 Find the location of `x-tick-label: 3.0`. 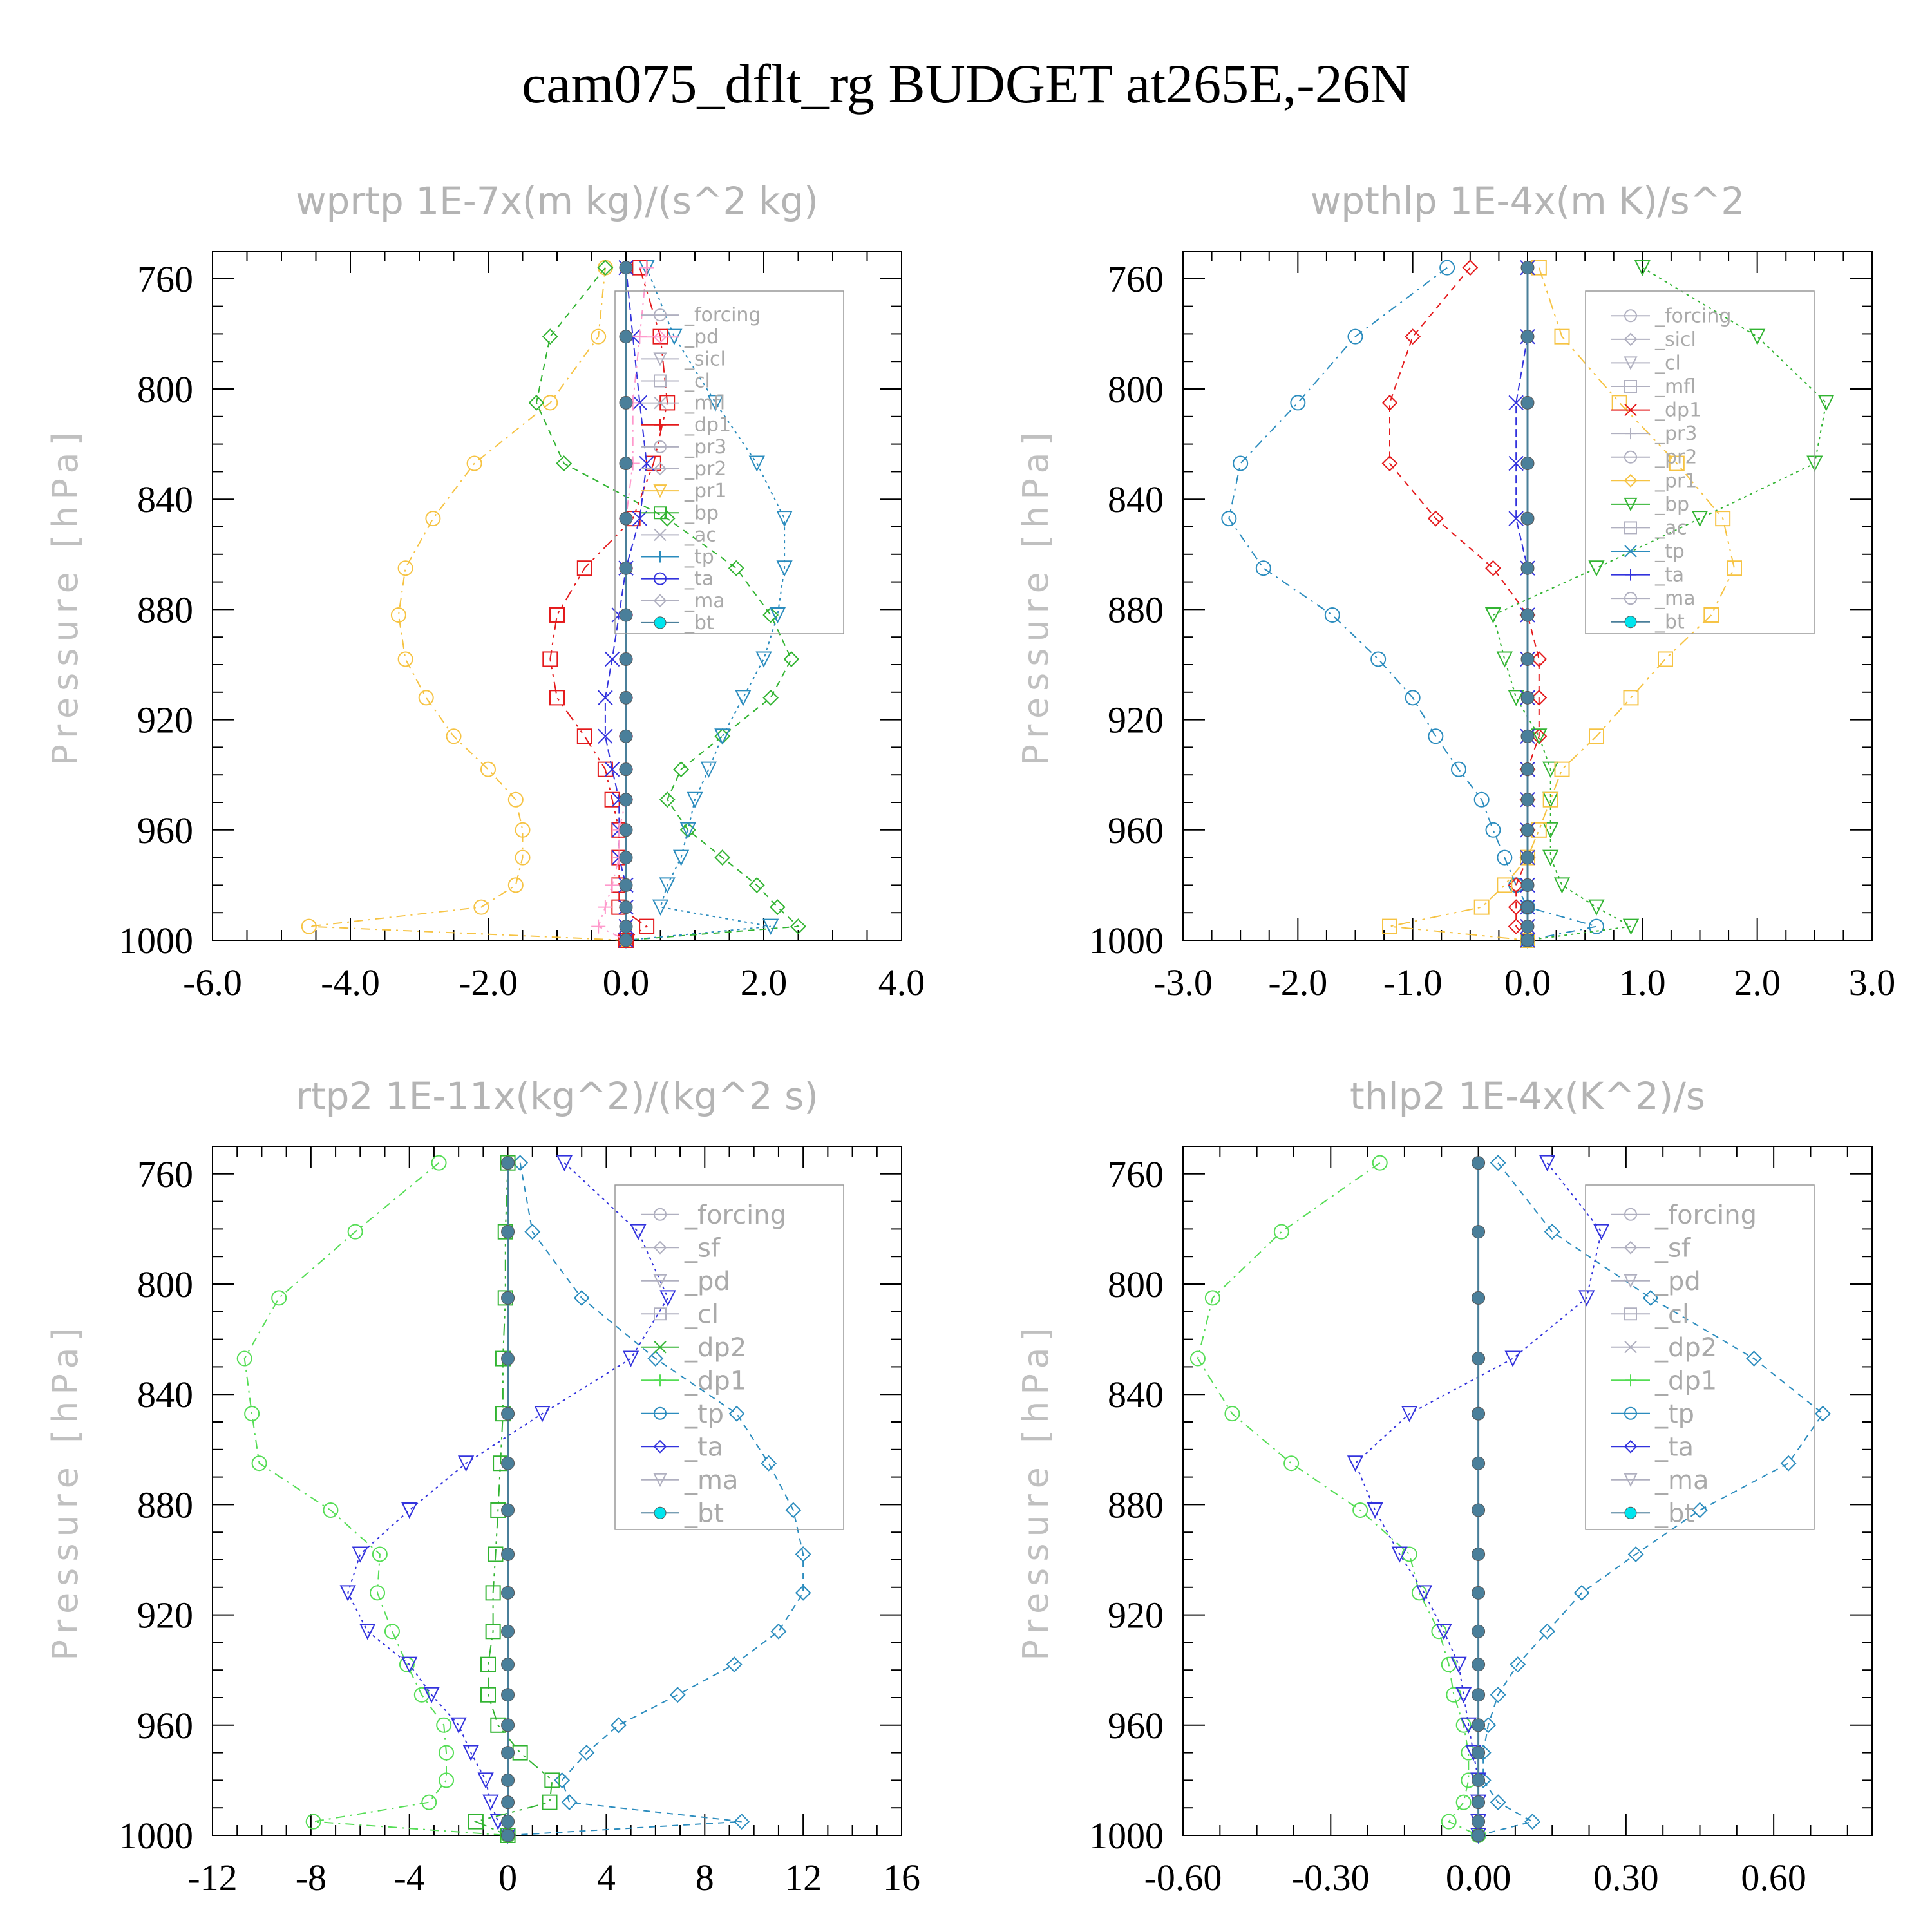

x-tick-label: 3.0 is located at coordinates (1872, 982).